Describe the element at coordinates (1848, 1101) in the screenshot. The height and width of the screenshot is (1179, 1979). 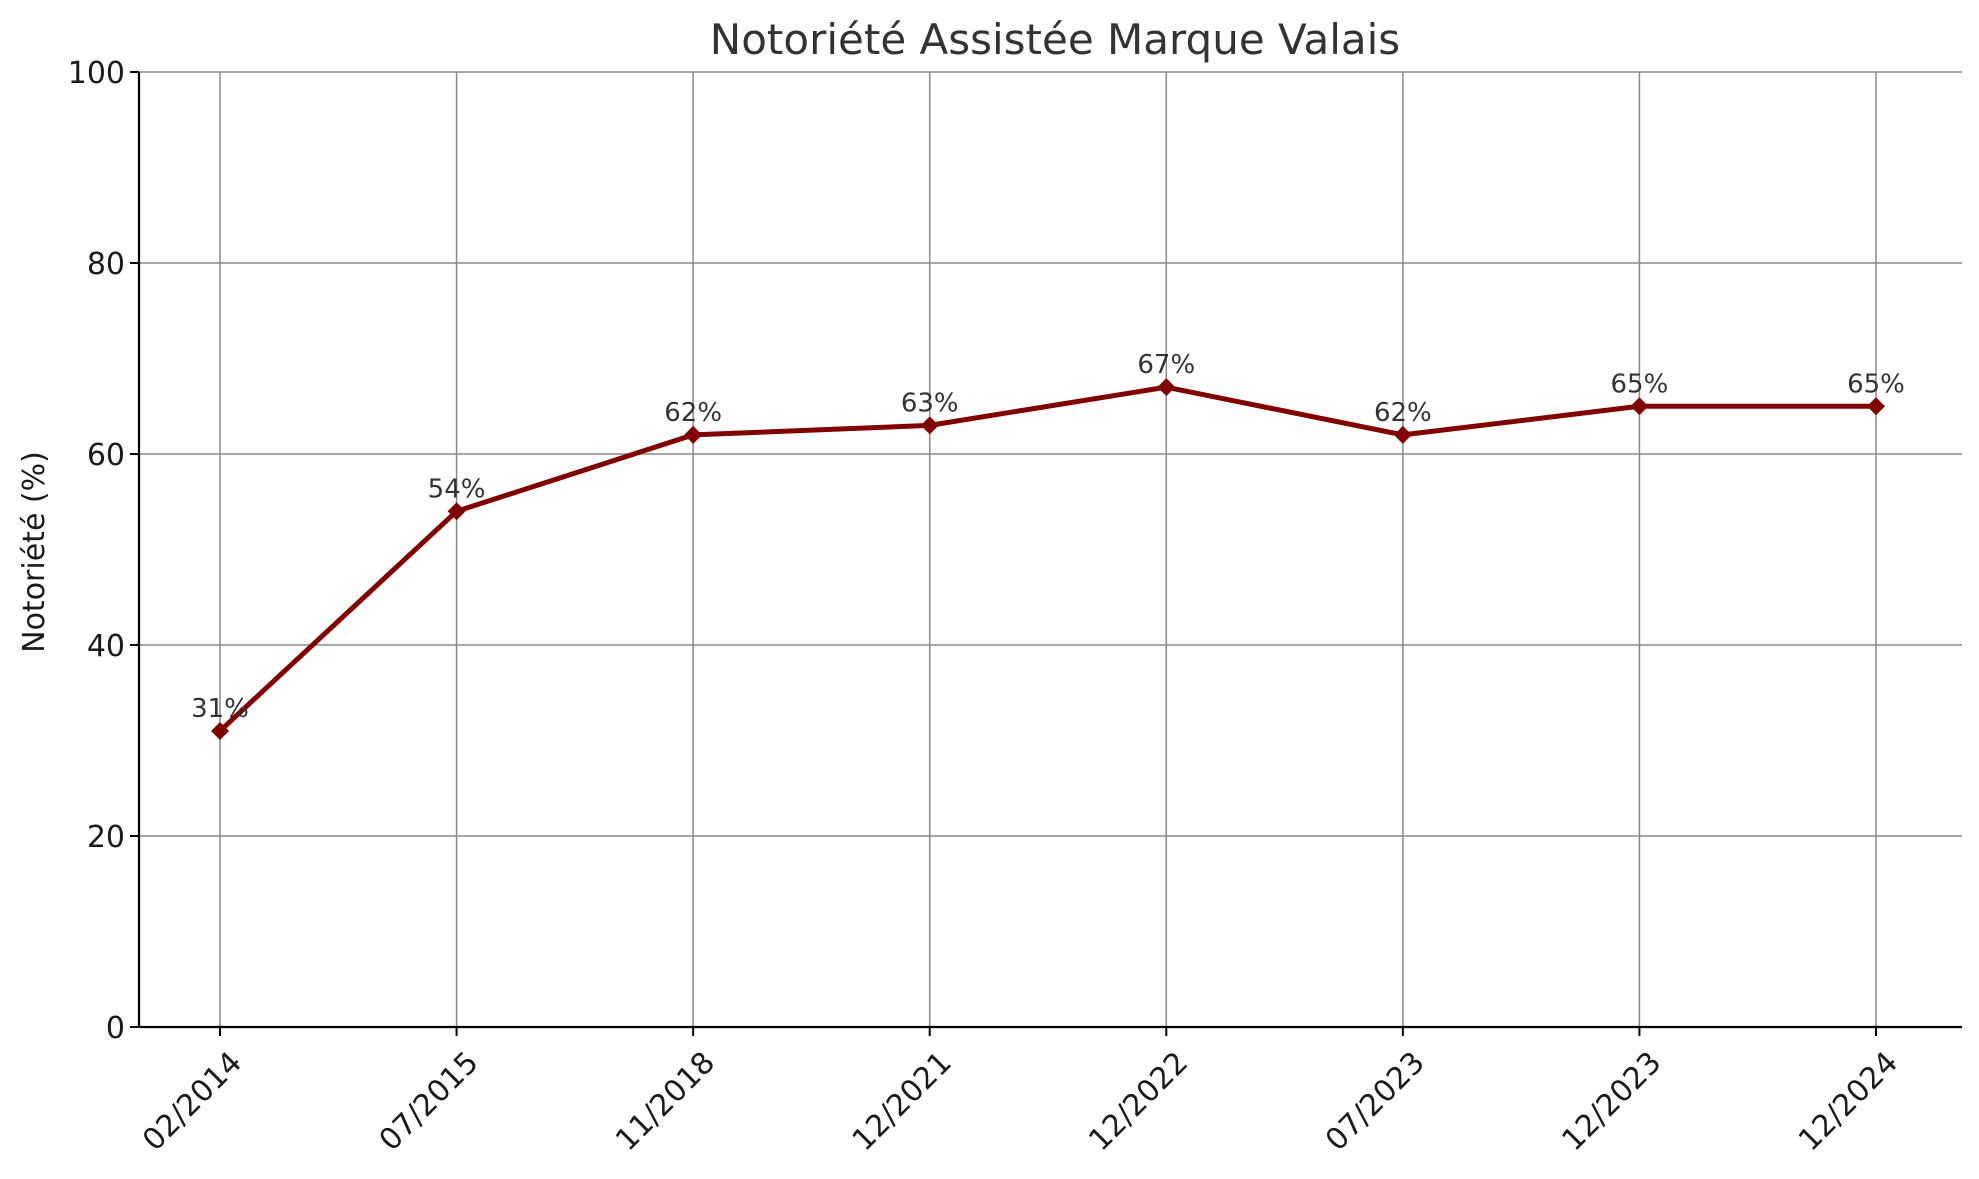
I see `x-tick-label: 12/2024` at that location.